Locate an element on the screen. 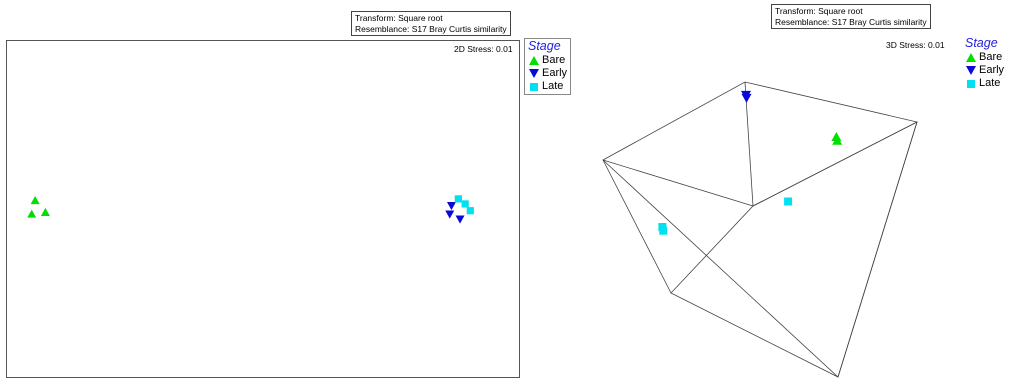 The height and width of the screenshot is (382, 1012). legend-3d: Stage Bare Early Late is located at coordinates (985, 63).